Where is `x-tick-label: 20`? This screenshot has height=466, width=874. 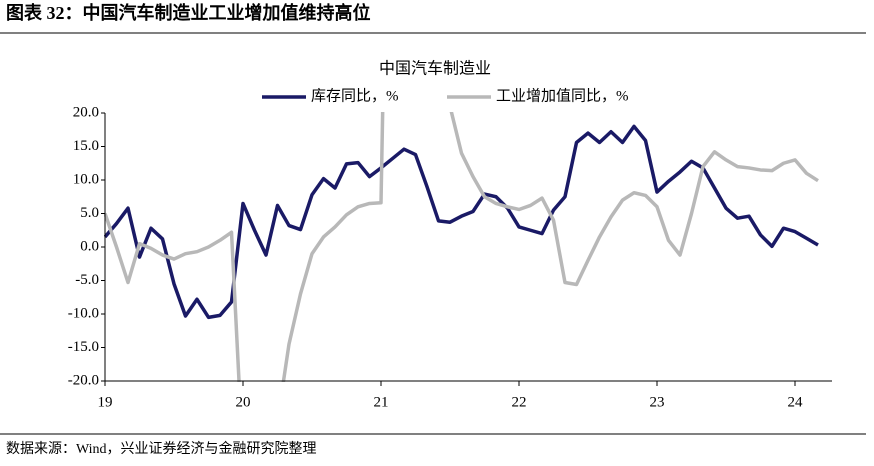
x-tick-label: 20 is located at coordinates (243, 402).